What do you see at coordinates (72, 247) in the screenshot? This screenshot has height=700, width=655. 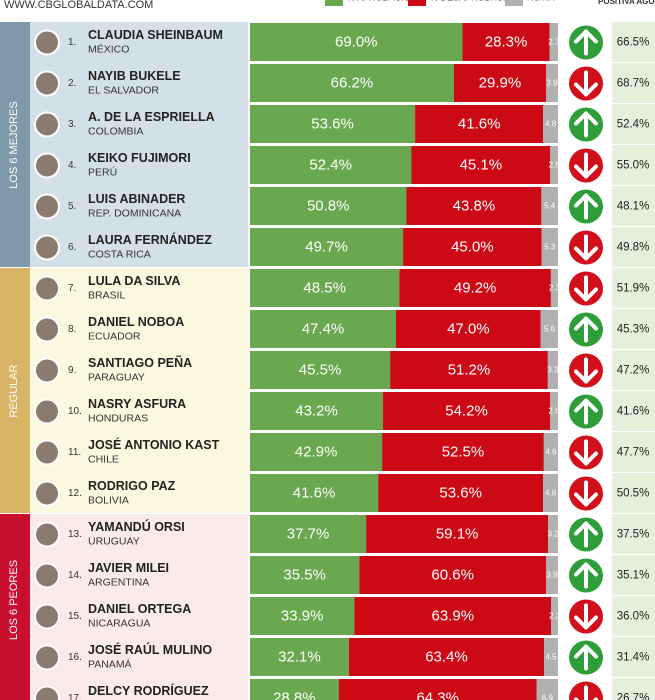 I see `rank: 6.` at bounding box center [72, 247].